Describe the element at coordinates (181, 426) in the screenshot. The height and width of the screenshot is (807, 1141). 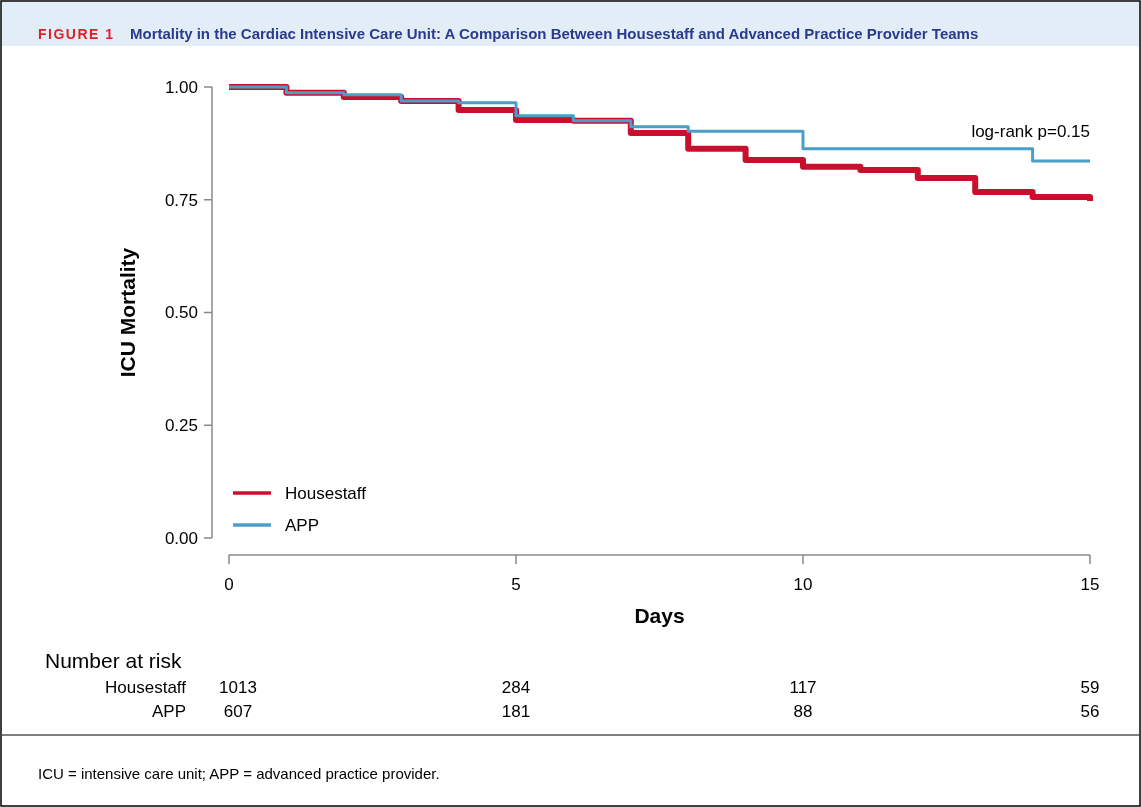
I see `y-tick-label: 0.25` at that location.